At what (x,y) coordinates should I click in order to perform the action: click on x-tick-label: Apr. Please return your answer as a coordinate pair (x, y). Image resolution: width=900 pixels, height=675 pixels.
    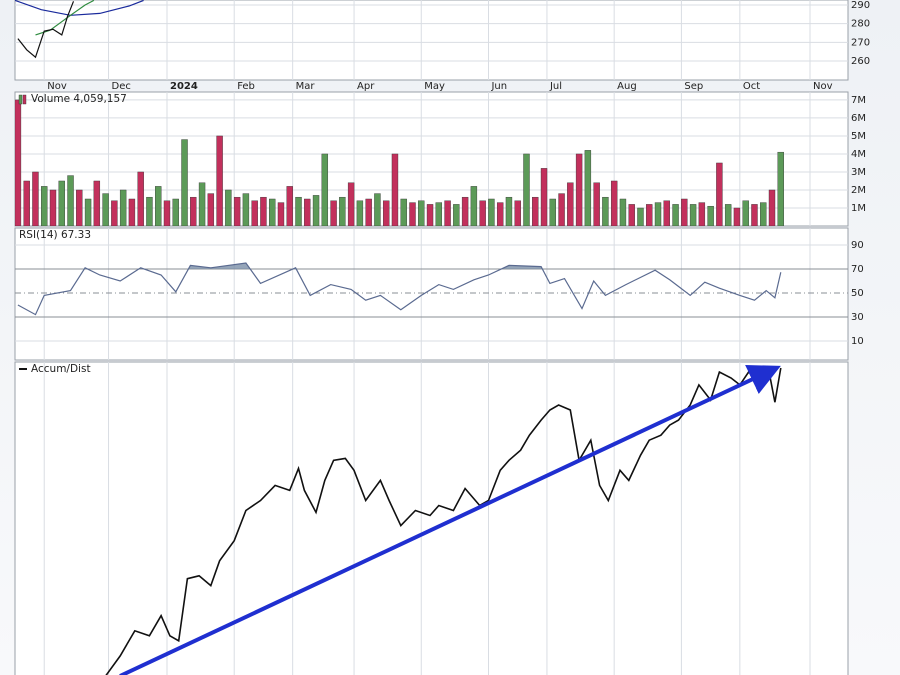
    Looking at the image, I should click on (366, 86).